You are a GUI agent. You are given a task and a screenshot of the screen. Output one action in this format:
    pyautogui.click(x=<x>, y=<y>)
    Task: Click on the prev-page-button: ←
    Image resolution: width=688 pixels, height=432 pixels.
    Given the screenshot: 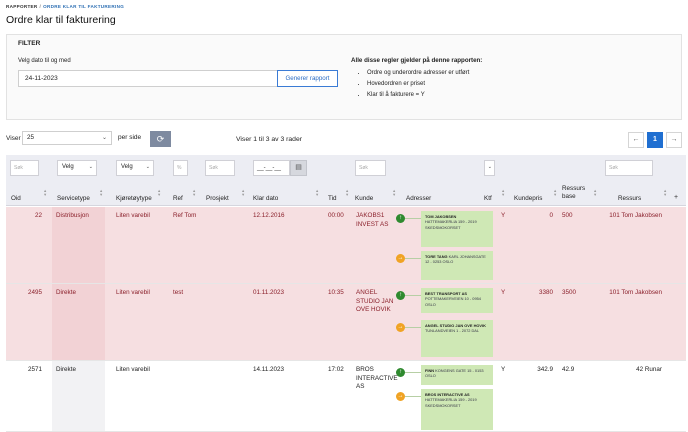 What is the action you would take?
    pyautogui.click(x=636, y=140)
    